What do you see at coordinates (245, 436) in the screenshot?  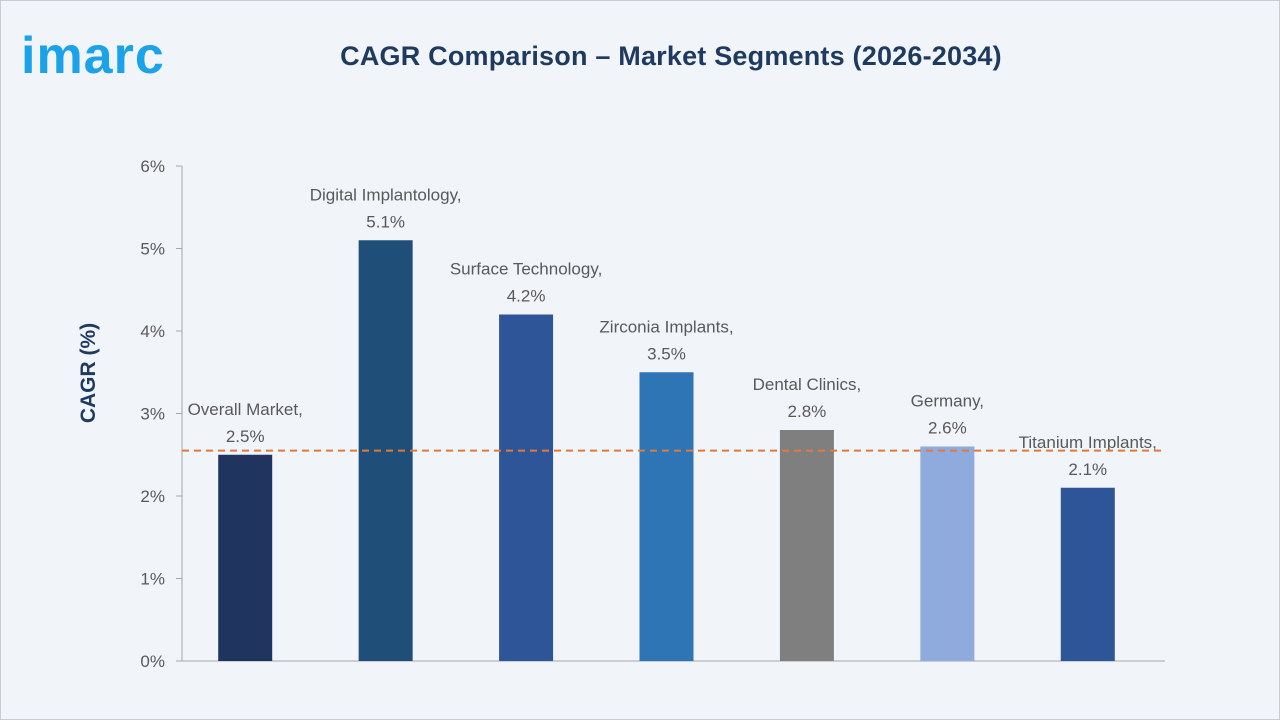 I see `data-label-value: 2.5%` at bounding box center [245, 436].